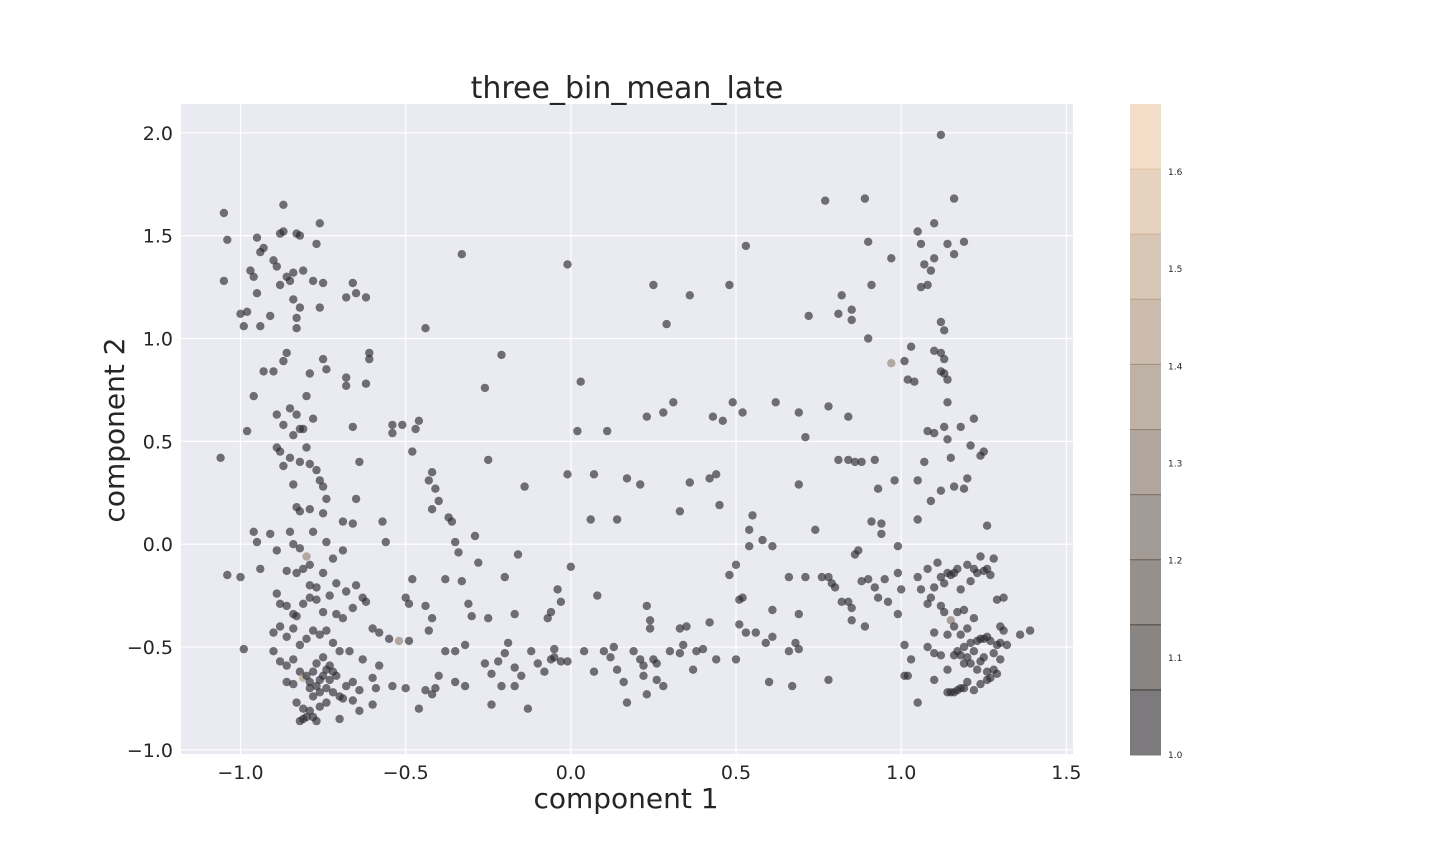  Describe the element at coordinates (1175, 659) in the screenshot. I see `colorbar-tick-label: 1.1` at that location.